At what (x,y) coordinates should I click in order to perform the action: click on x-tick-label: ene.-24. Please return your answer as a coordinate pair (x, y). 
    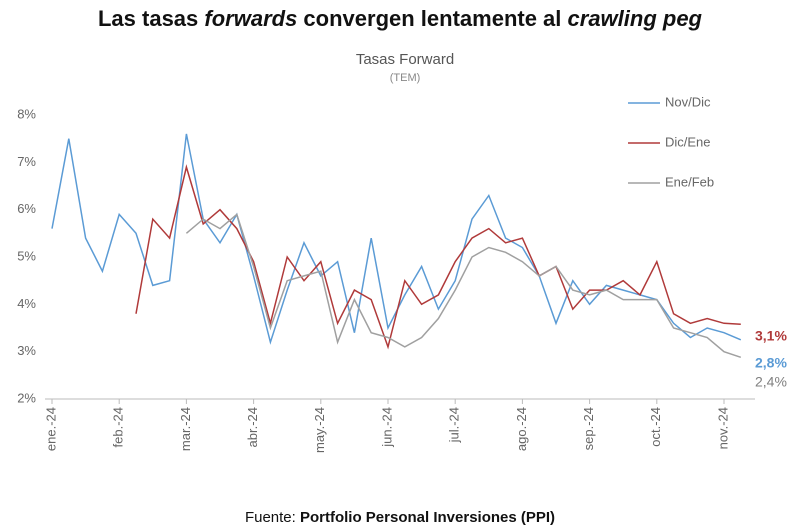
    Looking at the image, I should click on (50, 429).